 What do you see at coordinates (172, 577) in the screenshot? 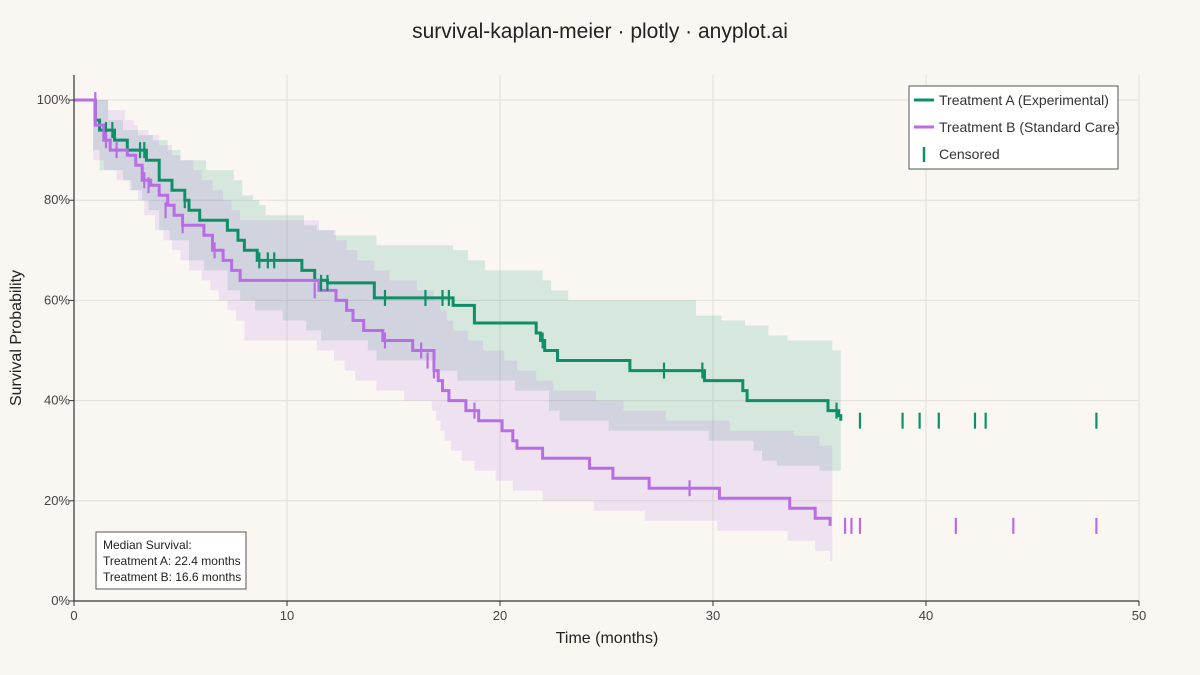
I see `median-treatment-b: Treatment B: 16.6 months` at bounding box center [172, 577].